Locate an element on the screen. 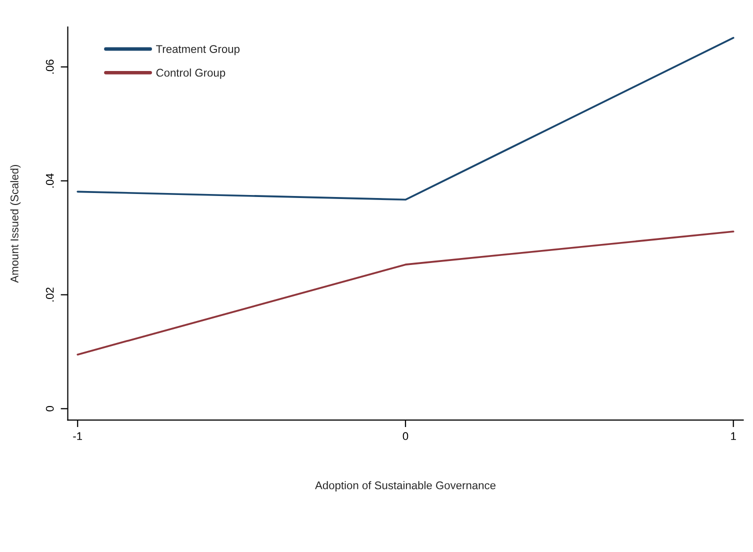 The width and height of the screenshot is (753, 552). x-tick-label: 0 is located at coordinates (405, 436).